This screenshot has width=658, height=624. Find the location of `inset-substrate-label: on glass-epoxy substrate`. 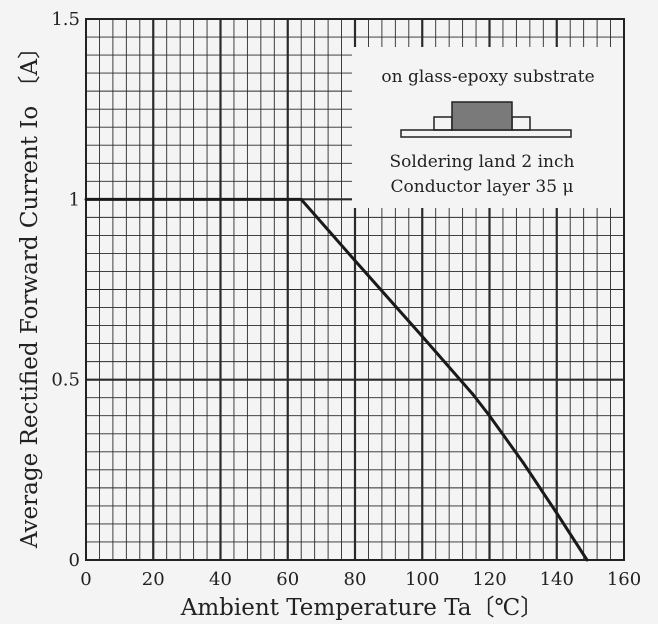

inset-substrate-label: on glass-epoxy substrate is located at coordinates (487, 77).